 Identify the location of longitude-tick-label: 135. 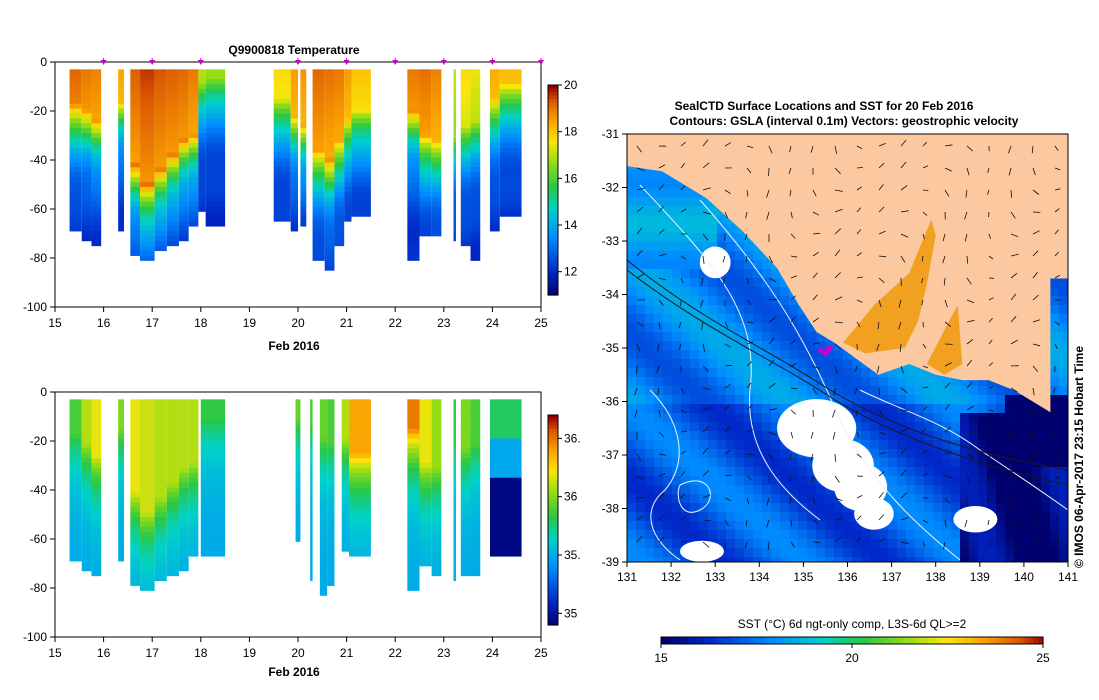
(803, 577).